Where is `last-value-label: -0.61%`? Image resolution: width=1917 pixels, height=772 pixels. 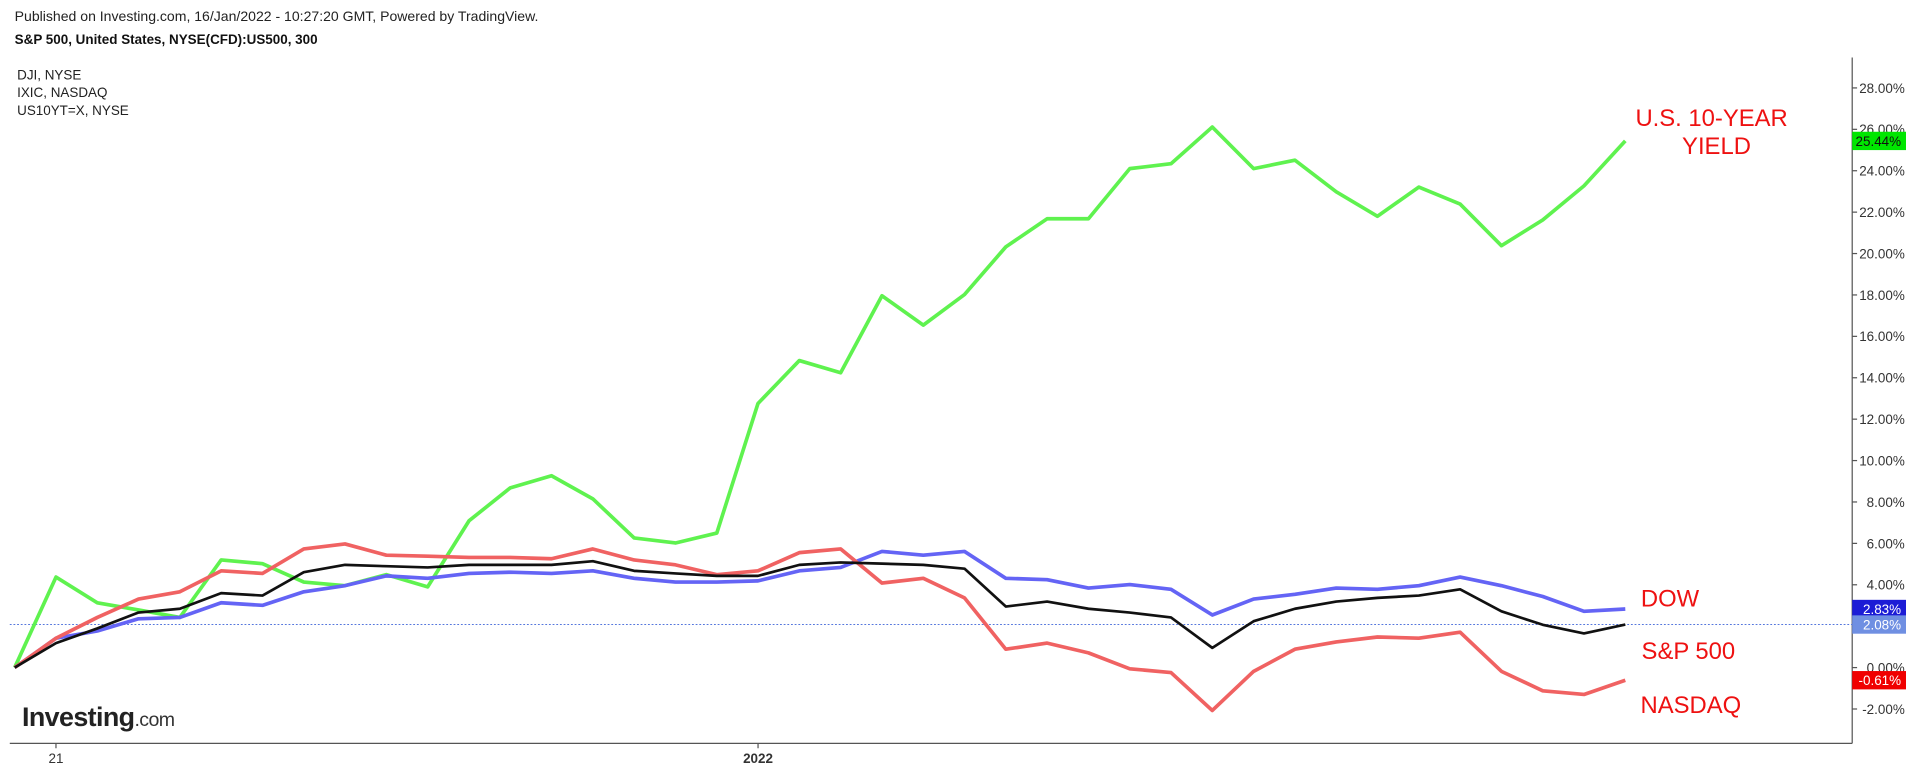 last-value-label: -0.61% is located at coordinates (1880, 680).